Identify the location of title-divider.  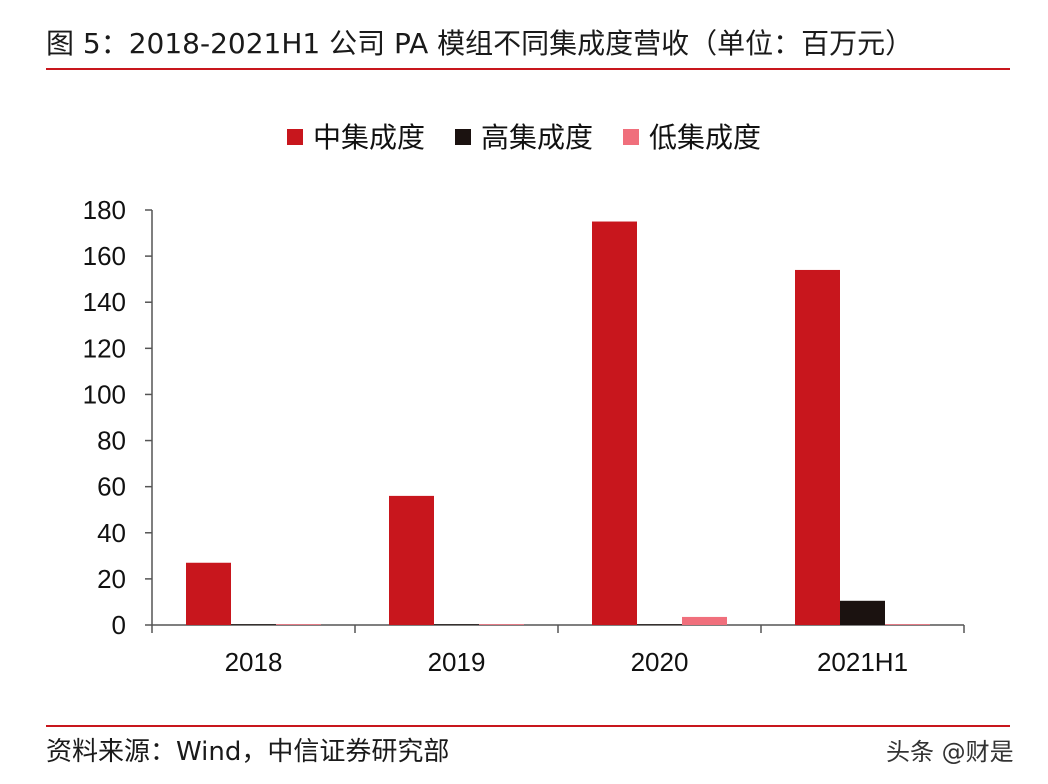
(528, 69).